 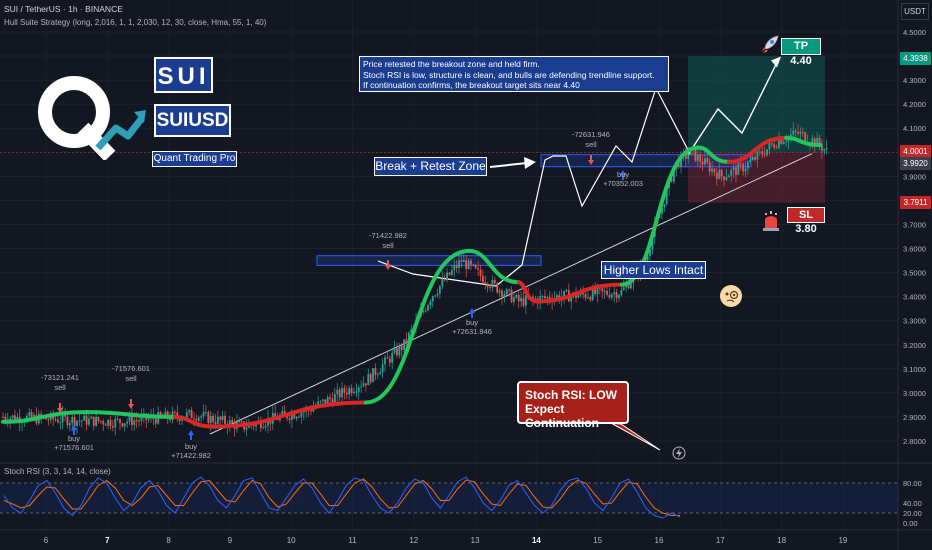 I want to click on price-tick-label: 2.8000, so click(x=914, y=441).